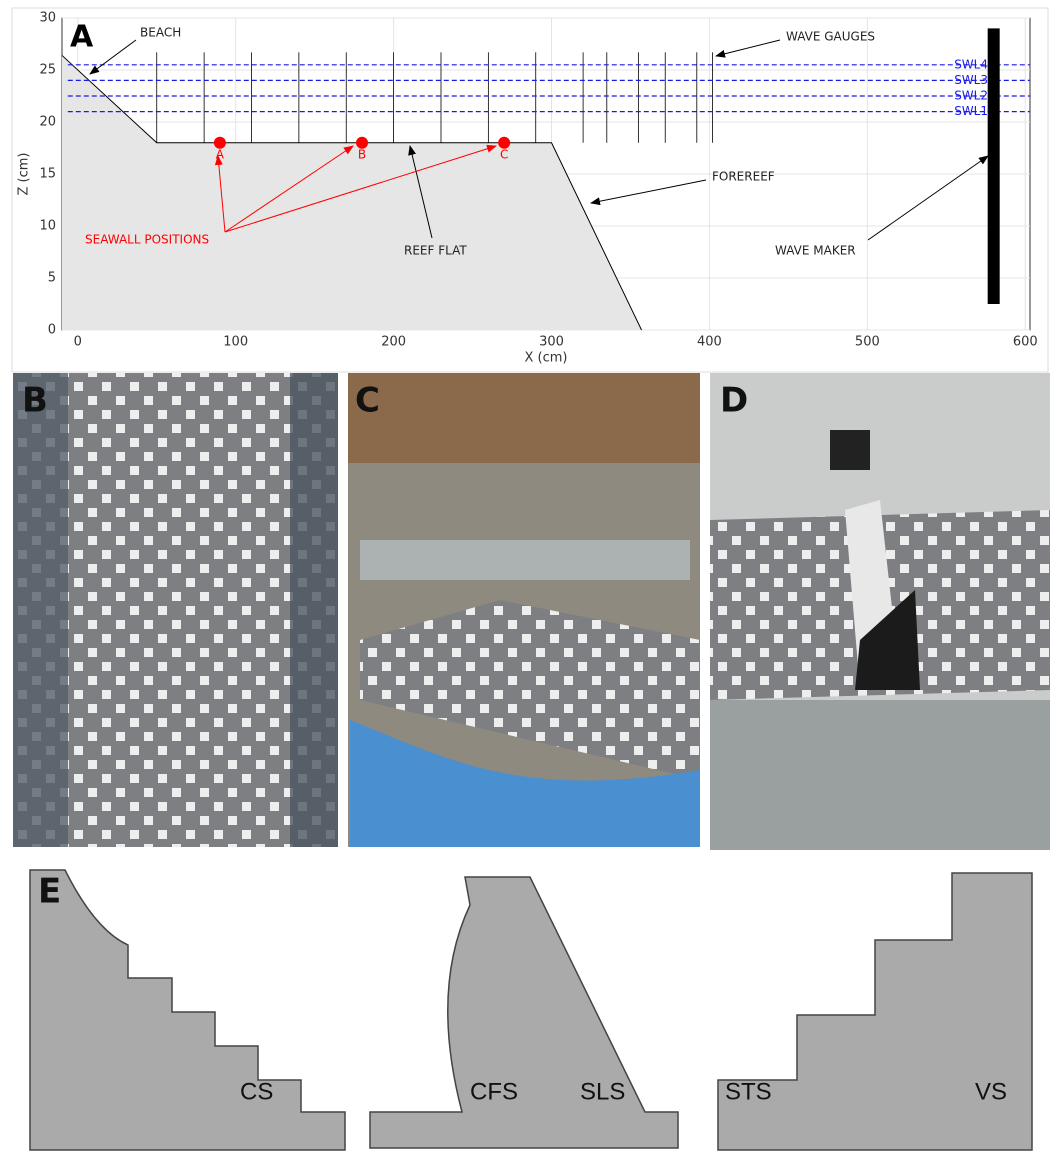  Describe the element at coordinates (47, 174) in the screenshot. I see `y-tick-label: 15` at that location.